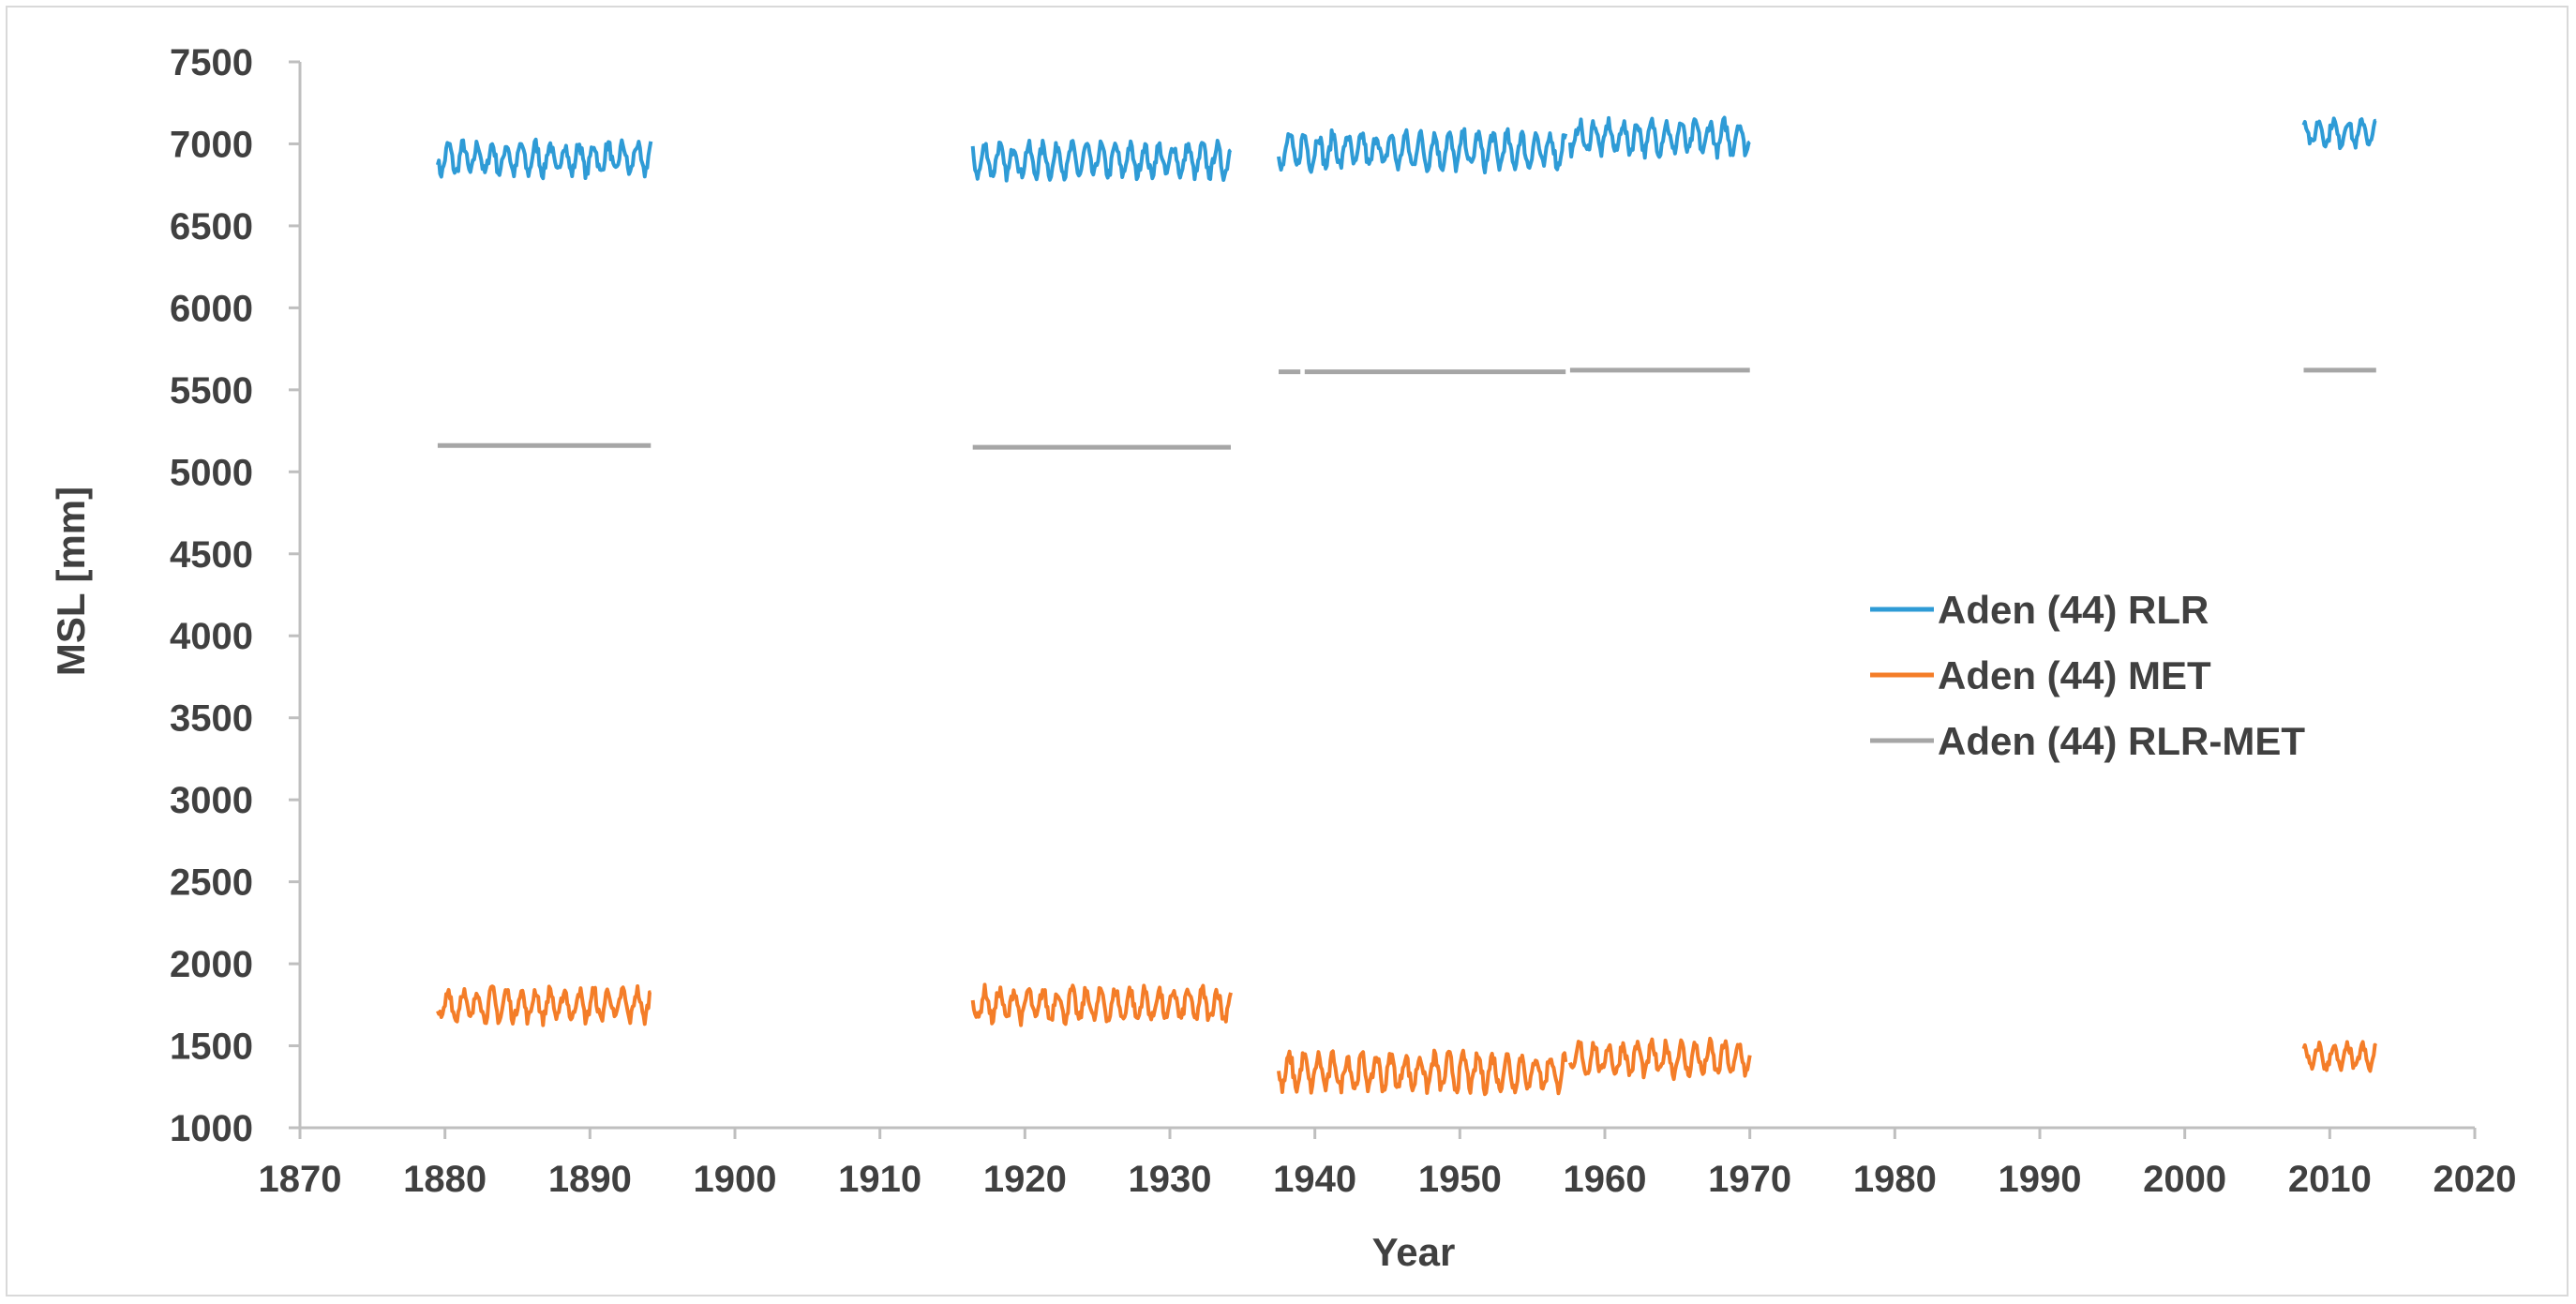  What do you see at coordinates (212, 62) in the screenshot?
I see `y-tick-label: 7500` at bounding box center [212, 62].